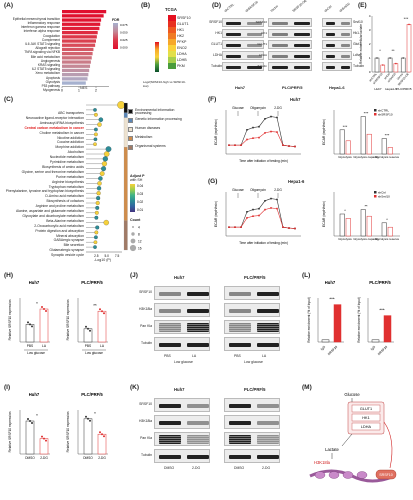 This screenshot has height=500, width=413. Describe the element at coordinates (358, 22) in the screenshot. I see `d-protein-label: Srsf10` at that location.